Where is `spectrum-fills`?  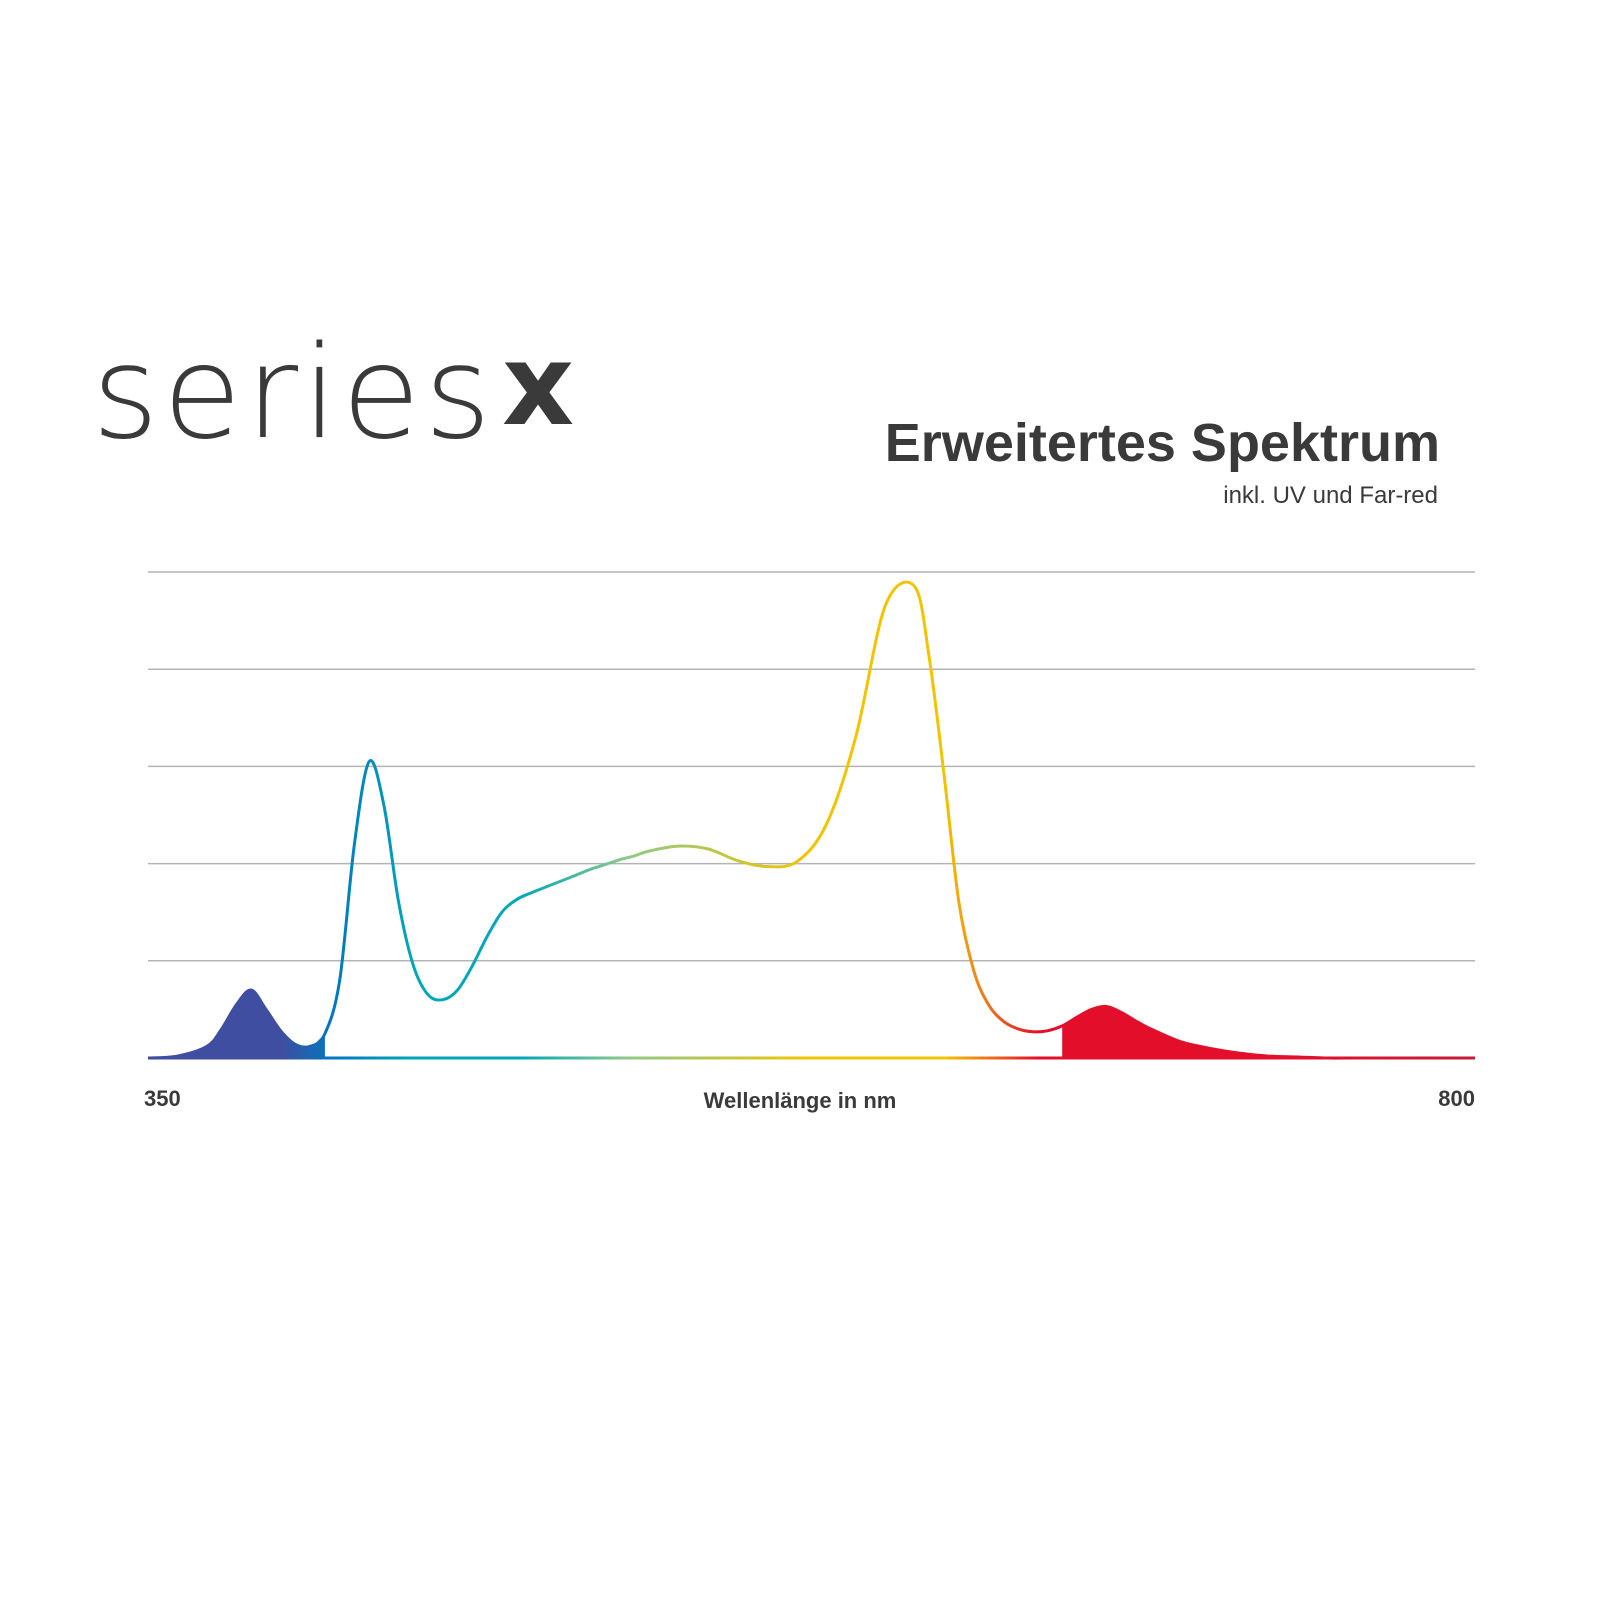
spectrum-fills is located at coordinates (826, 1024).